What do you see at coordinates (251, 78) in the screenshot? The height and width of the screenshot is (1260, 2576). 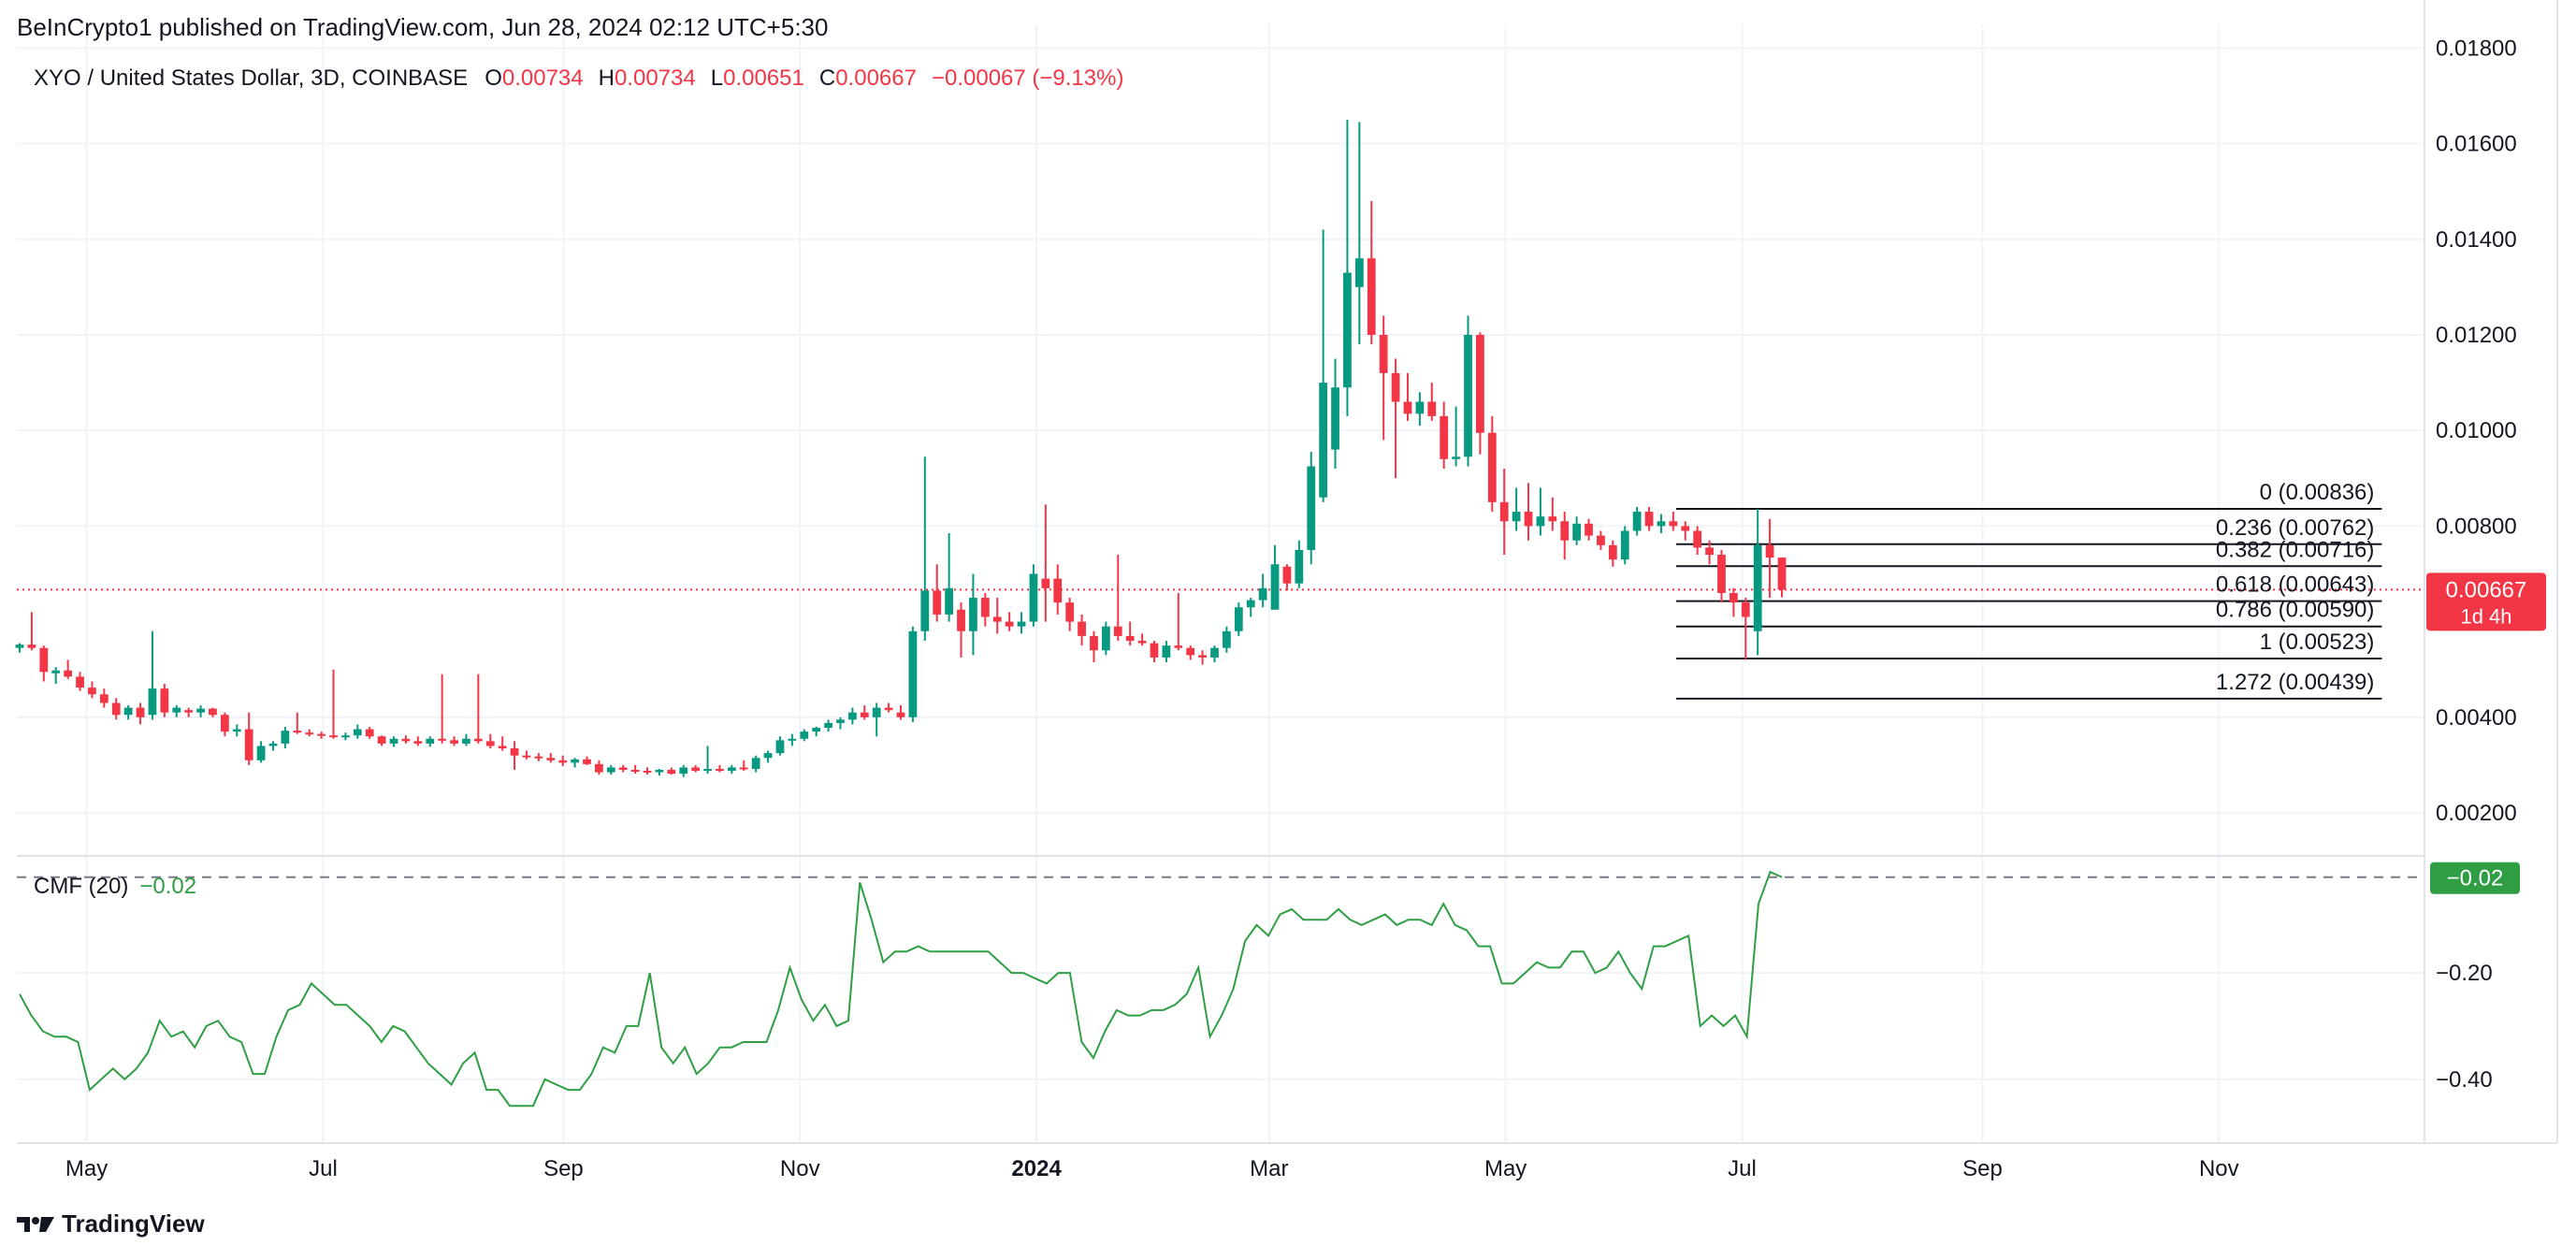 I see `symbol-title: XYO / United States Dollar, 3D, COINBASE` at bounding box center [251, 78].